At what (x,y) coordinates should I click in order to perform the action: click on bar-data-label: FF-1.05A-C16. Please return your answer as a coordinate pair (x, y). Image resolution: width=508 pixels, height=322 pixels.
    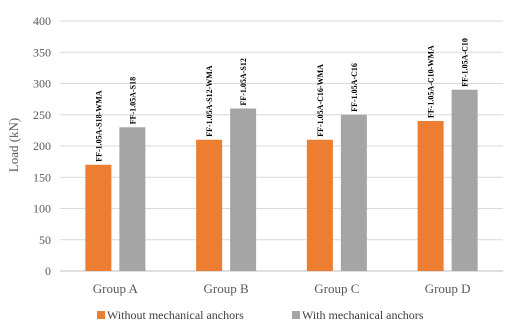
    Looking at the image, I should click on (354, 87).